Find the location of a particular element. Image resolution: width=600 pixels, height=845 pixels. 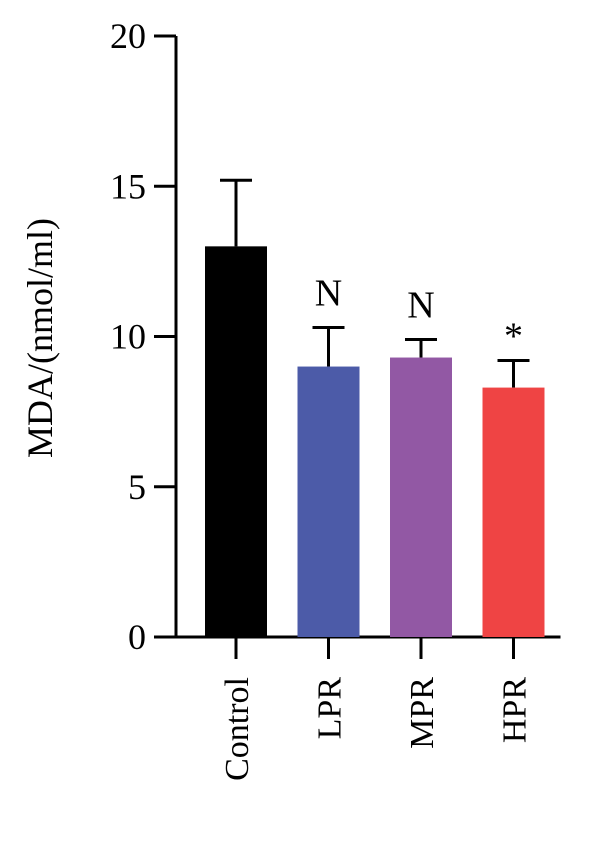

x-tick-label: HPR is located at coordinates (515, 710).